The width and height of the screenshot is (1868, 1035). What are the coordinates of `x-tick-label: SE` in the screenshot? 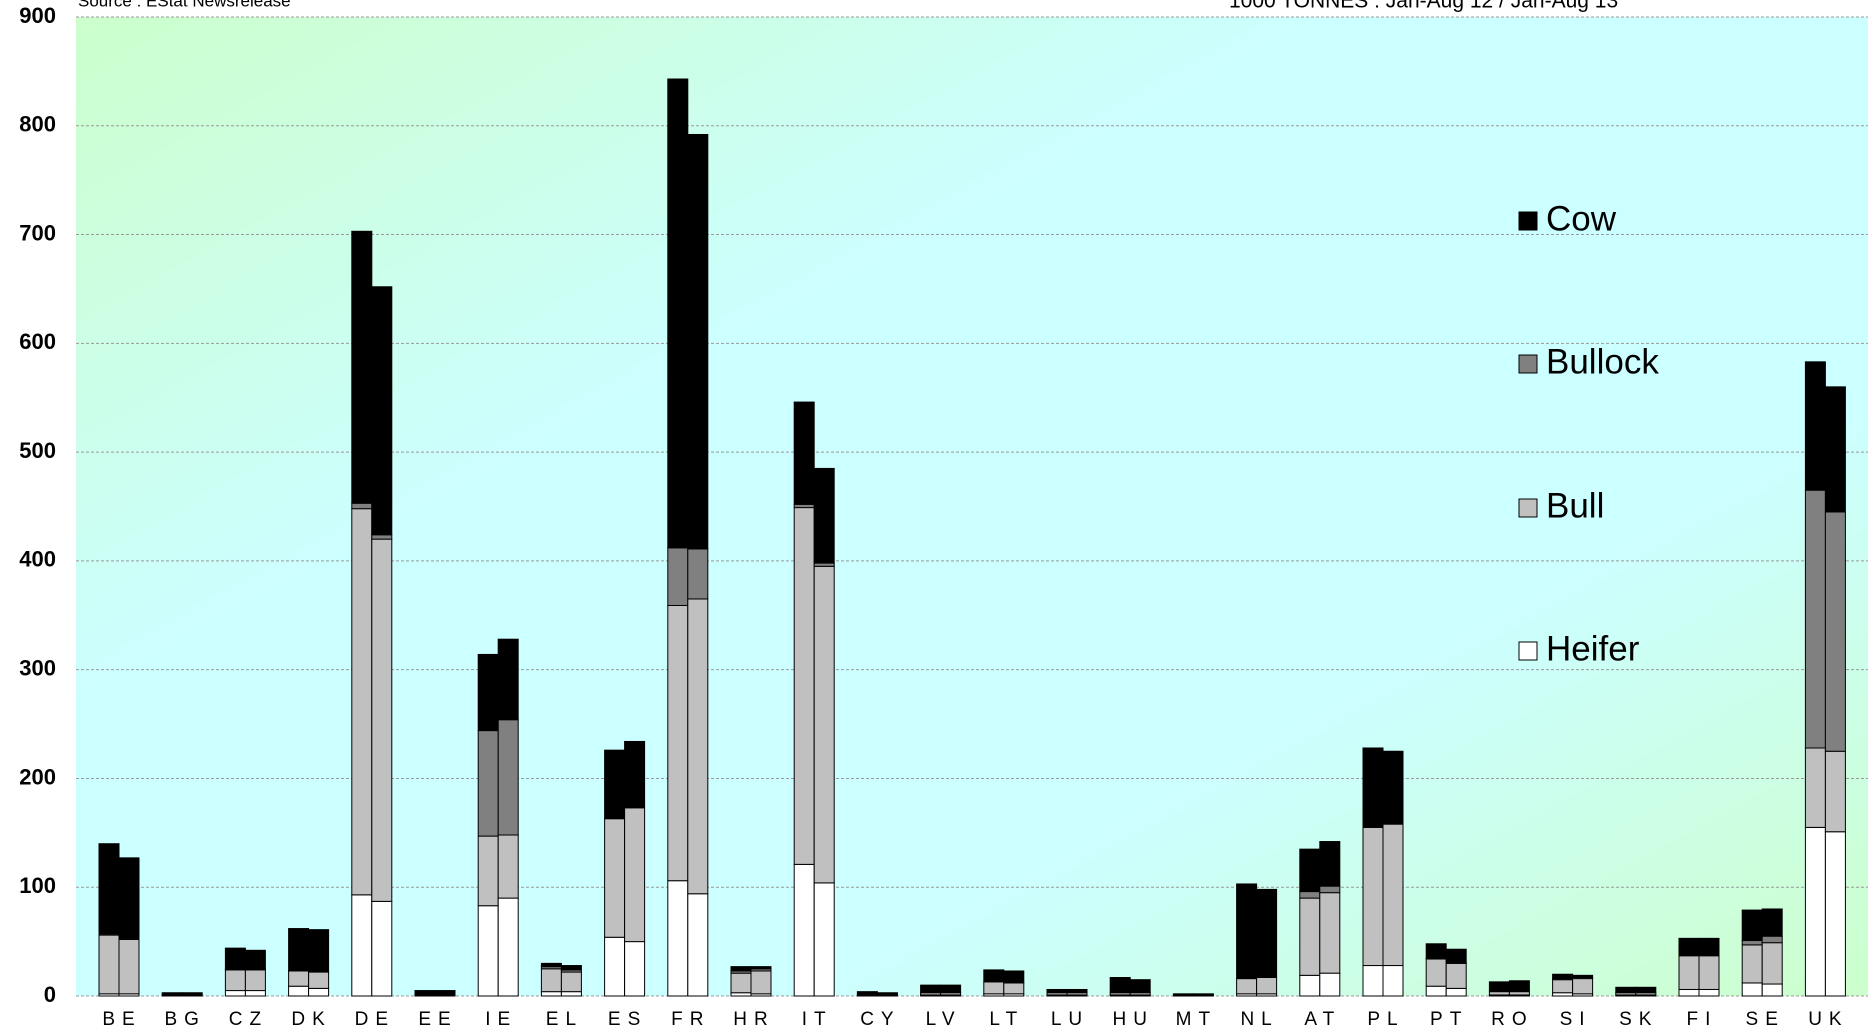 It's located at (1765, 1019).